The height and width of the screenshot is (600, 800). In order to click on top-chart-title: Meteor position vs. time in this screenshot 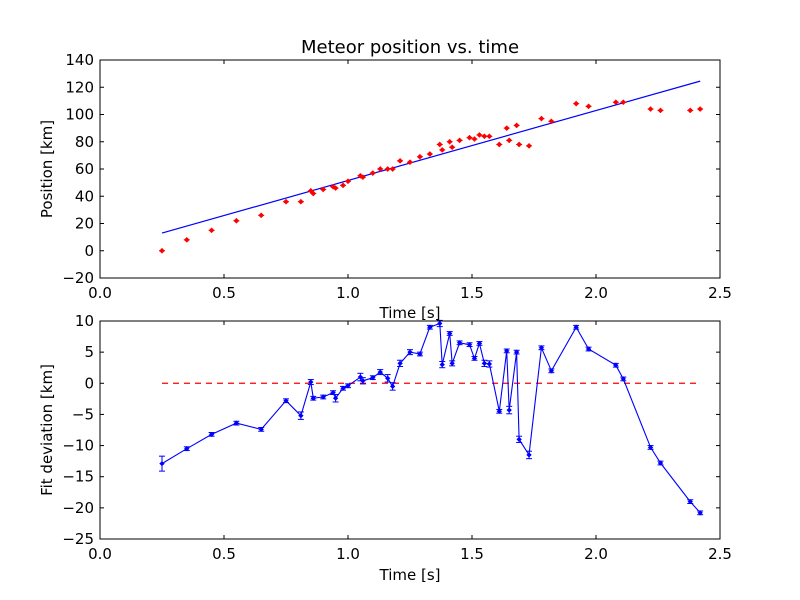, I will do `click(410, 47)`.